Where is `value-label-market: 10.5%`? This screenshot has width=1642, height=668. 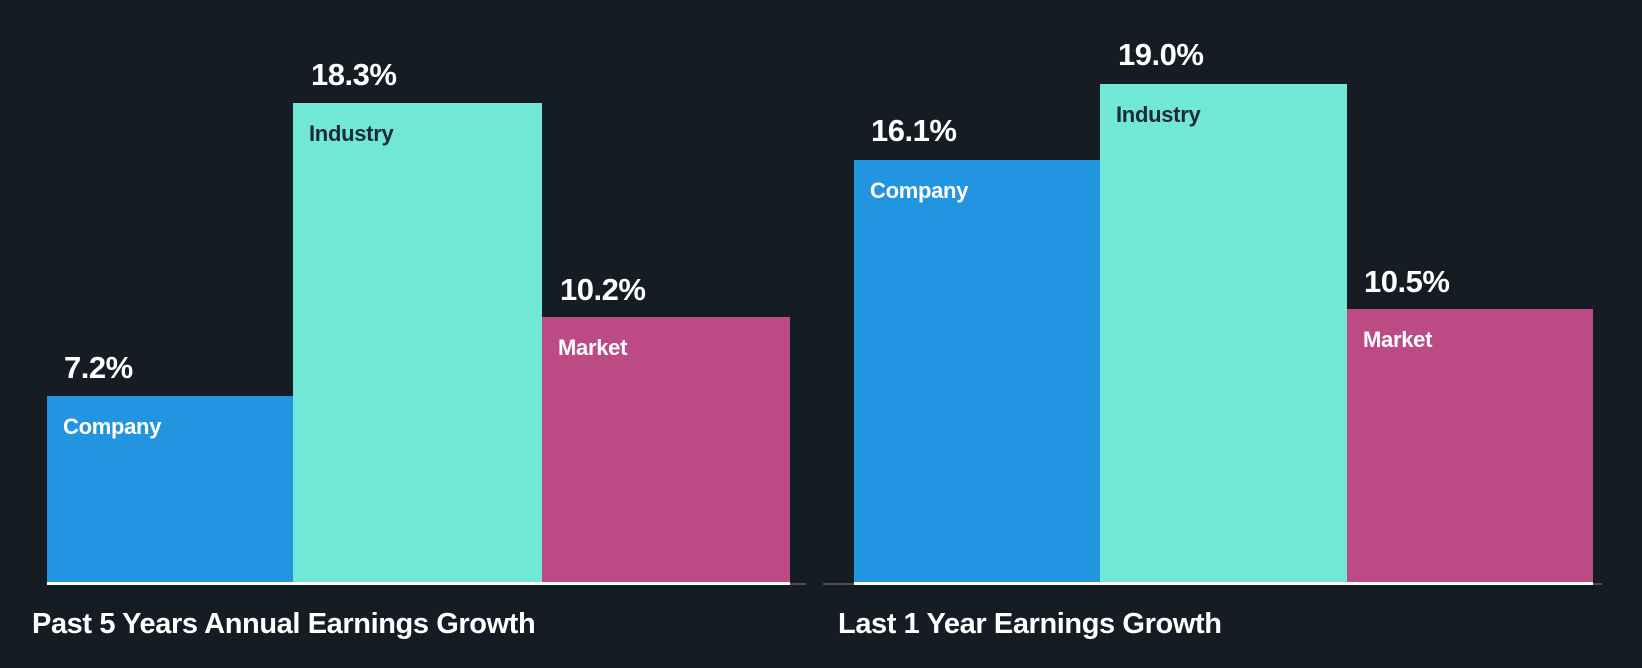
value-label-market: 10.5% is located at coordinates (1407, 281).